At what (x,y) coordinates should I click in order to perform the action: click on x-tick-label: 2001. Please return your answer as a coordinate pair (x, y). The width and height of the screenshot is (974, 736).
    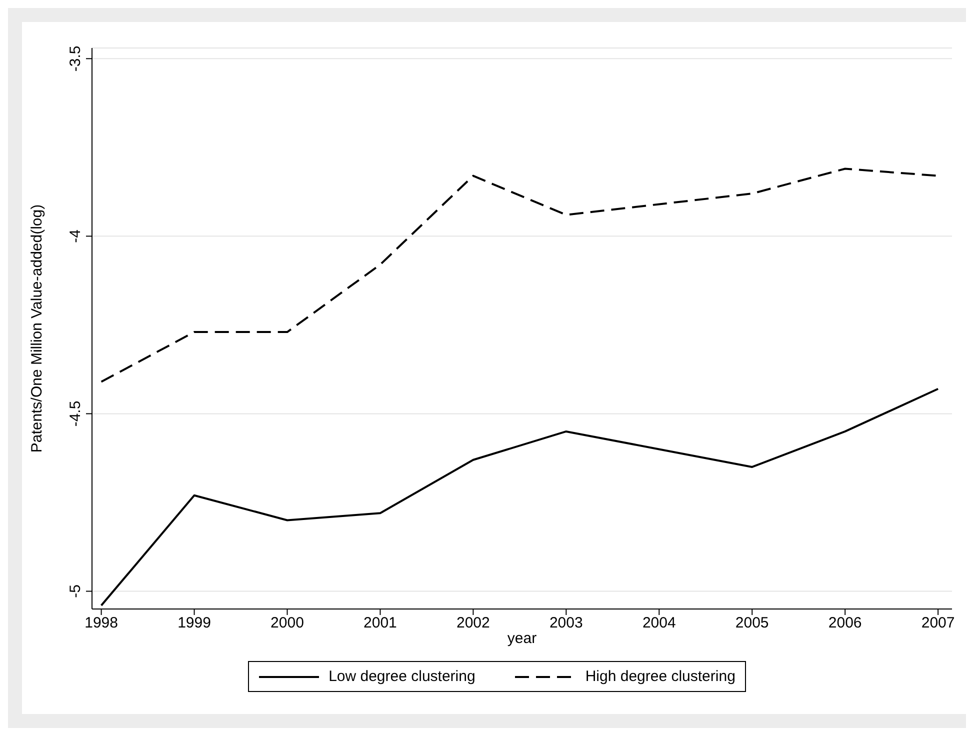
    Looking at the image, I should click on (380, 623).